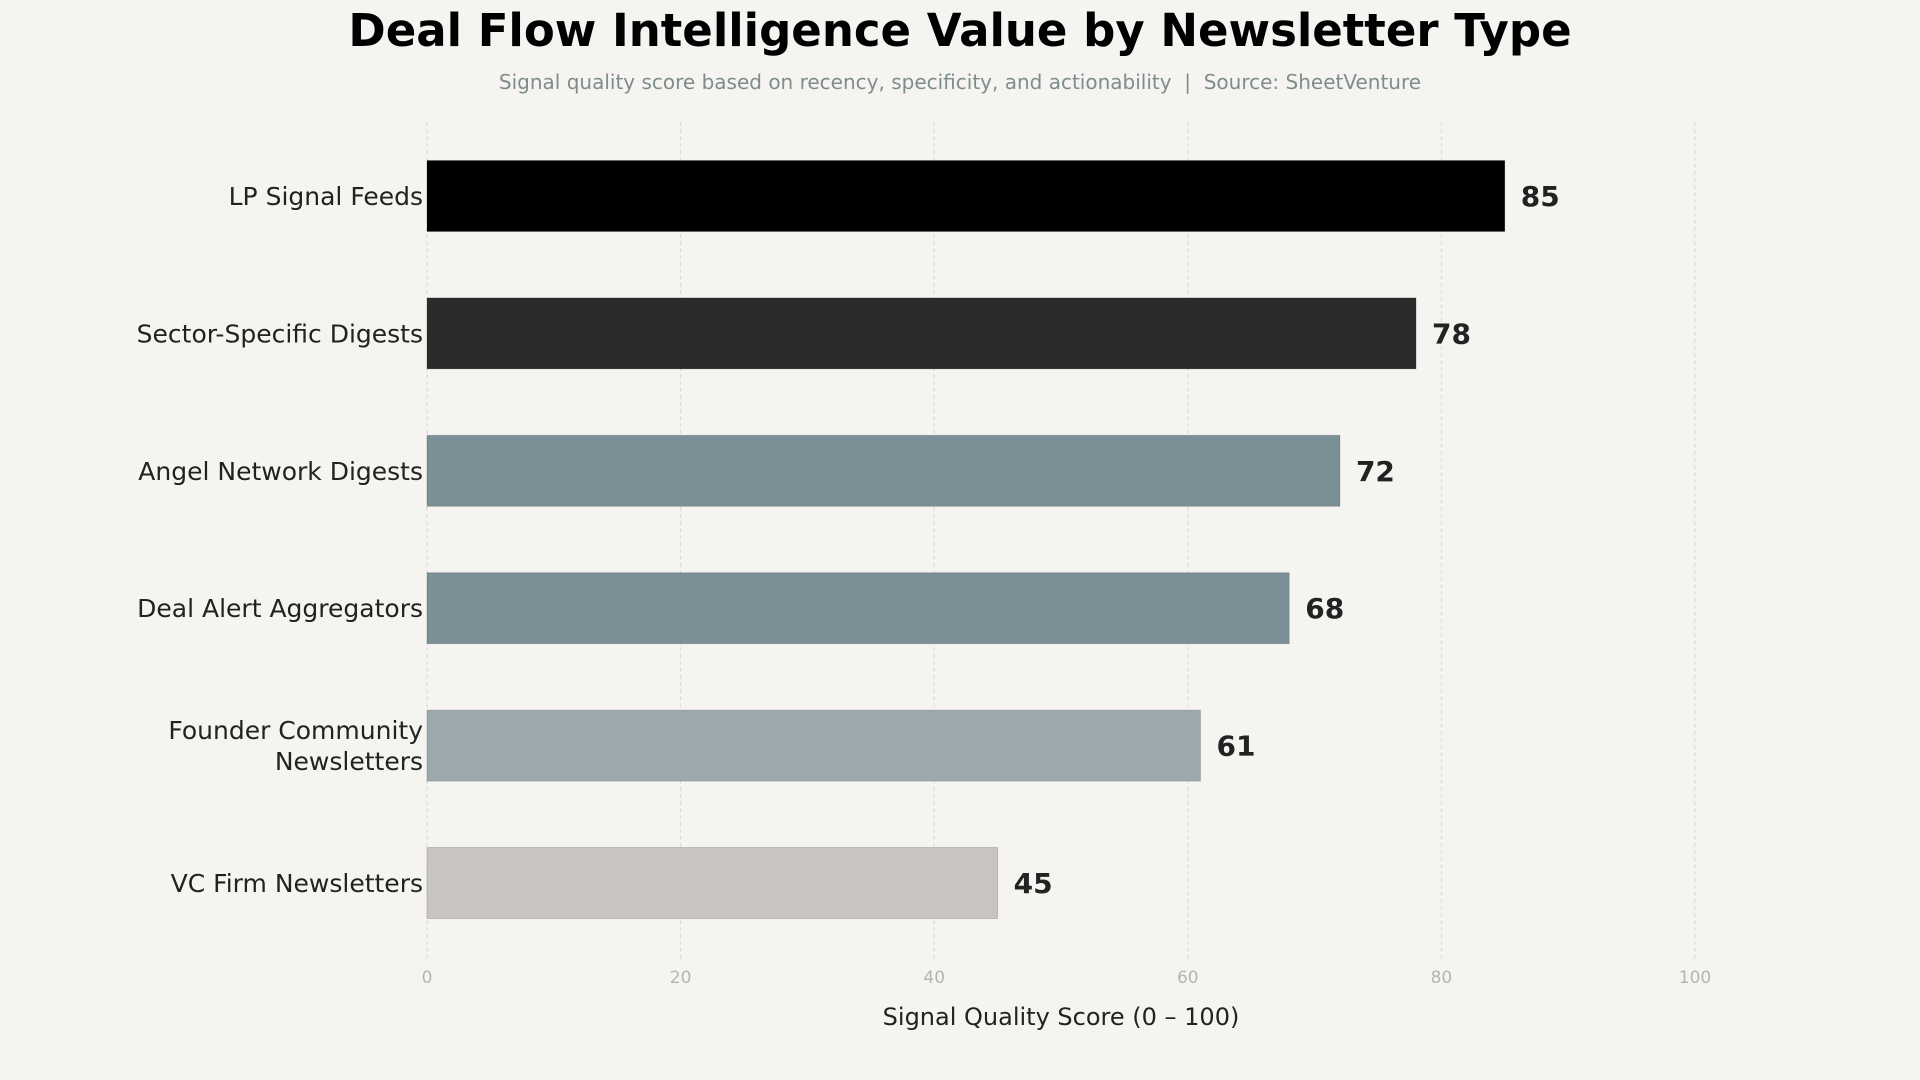 The width and height of the screenshot is (1920, 1080). Describe the element at coordinates (1442, 978) in the screenshot. I see `x-tick-label: 80` at that location.